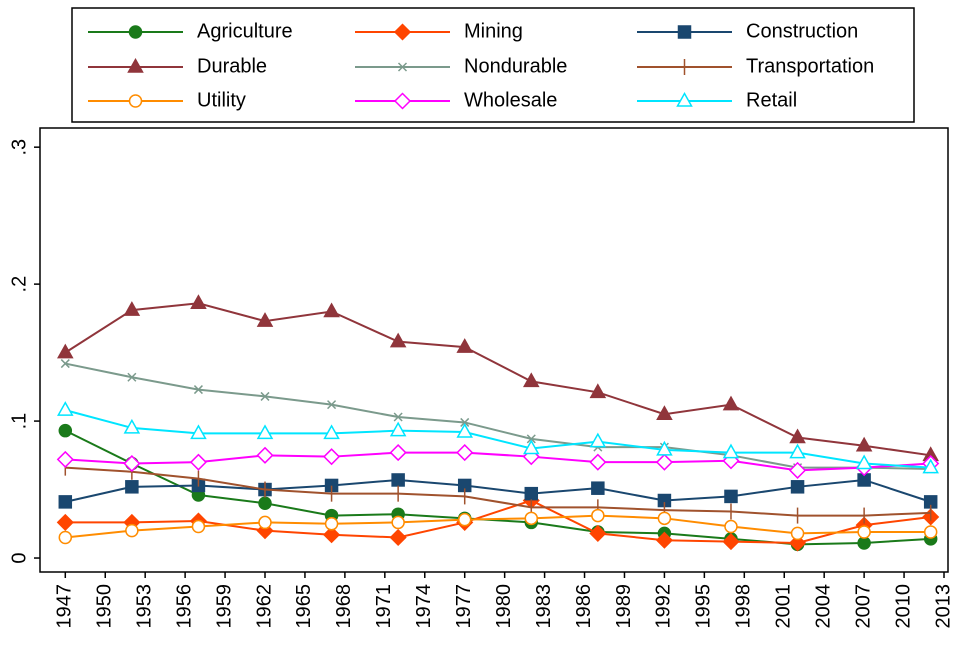 The image size is (961, 650). What do you see at coordinates (384, 606) in the screenshot?
I see `x-tick-label: 1971` at bounding box center [384, 606].